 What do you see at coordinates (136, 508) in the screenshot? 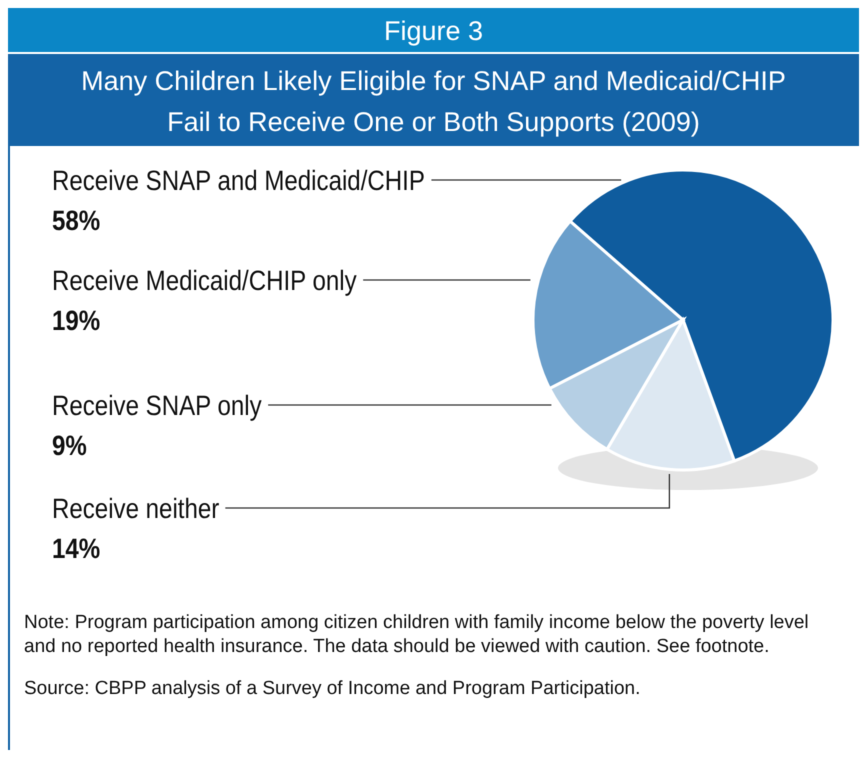
I see `slice-label: Receive neither` at bounding box center [136, 508].